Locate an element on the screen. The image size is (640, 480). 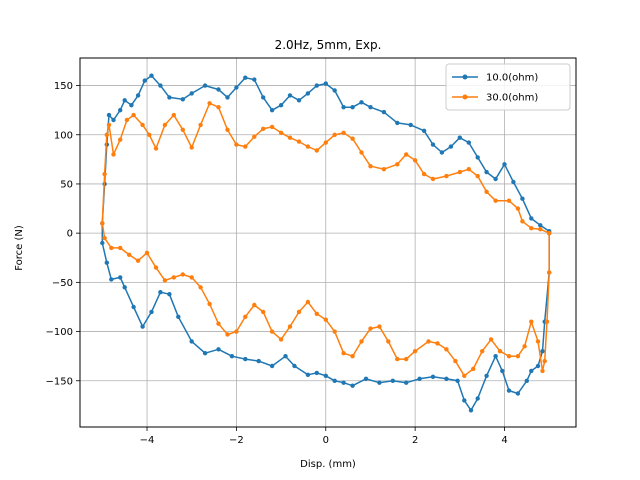
y-axis-ticks: −150 −100 −50 0 50 100 150 is located at coordinates (63, 234).